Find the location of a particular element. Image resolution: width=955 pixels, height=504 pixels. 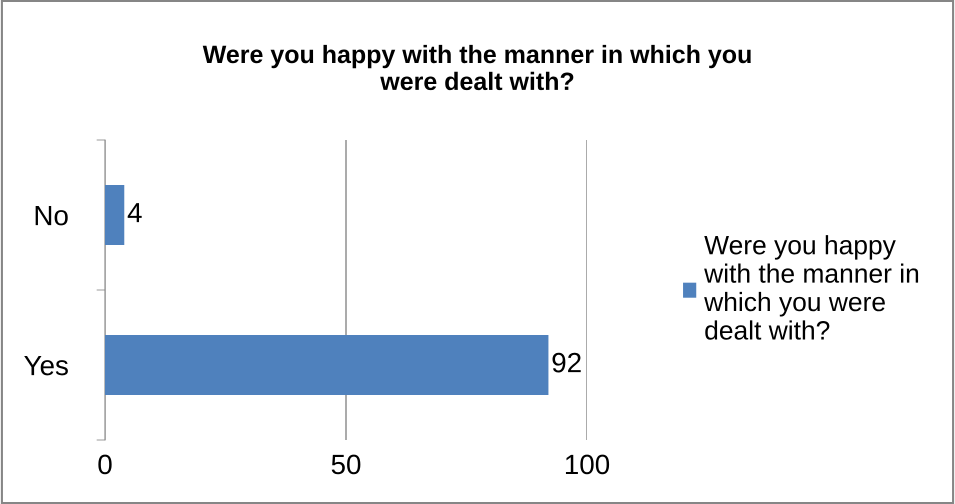

data-label: 4 is located at coordinates (135, 212).